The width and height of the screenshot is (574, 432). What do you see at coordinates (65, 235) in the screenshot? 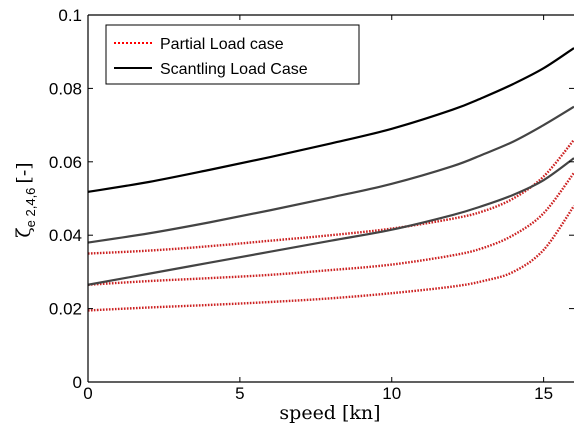
I see `y-tick-label-2: 0.04` at bounding box center [65, 235].